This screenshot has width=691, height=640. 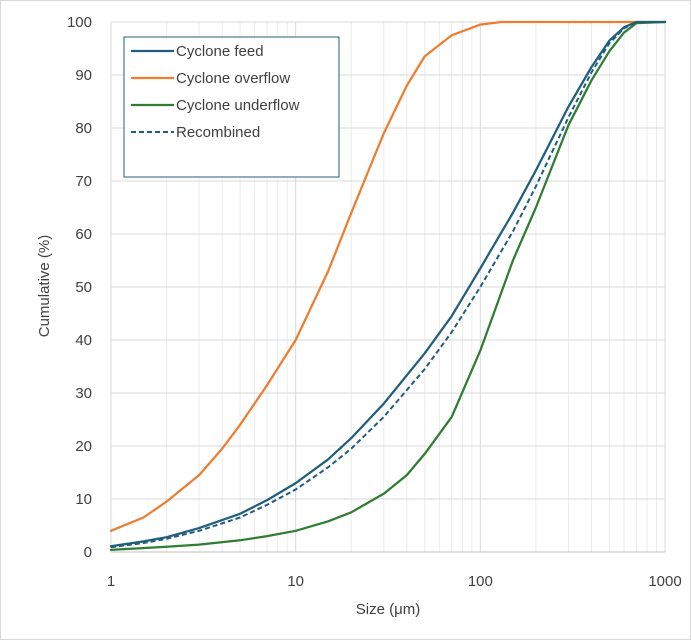 I want to click on y-tick-label: 90, so click(x=83, y=75).